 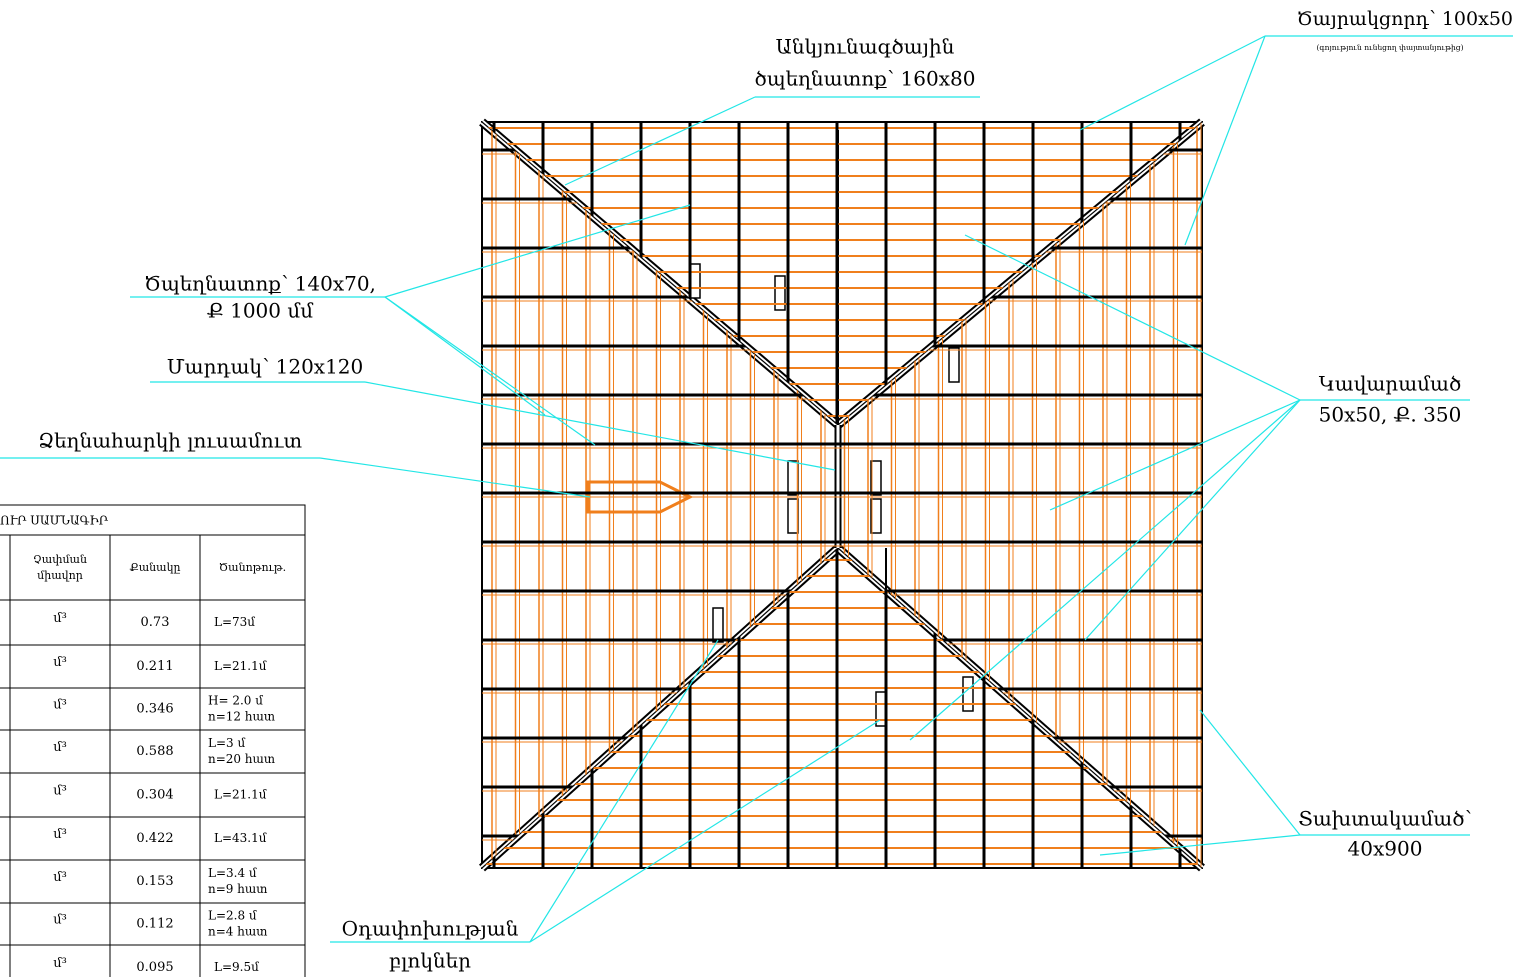 What do you see at coordinates (237, 932) in the screenshot?
I see `table-cell: n=4 հատ` at bounding box center [237, 932].